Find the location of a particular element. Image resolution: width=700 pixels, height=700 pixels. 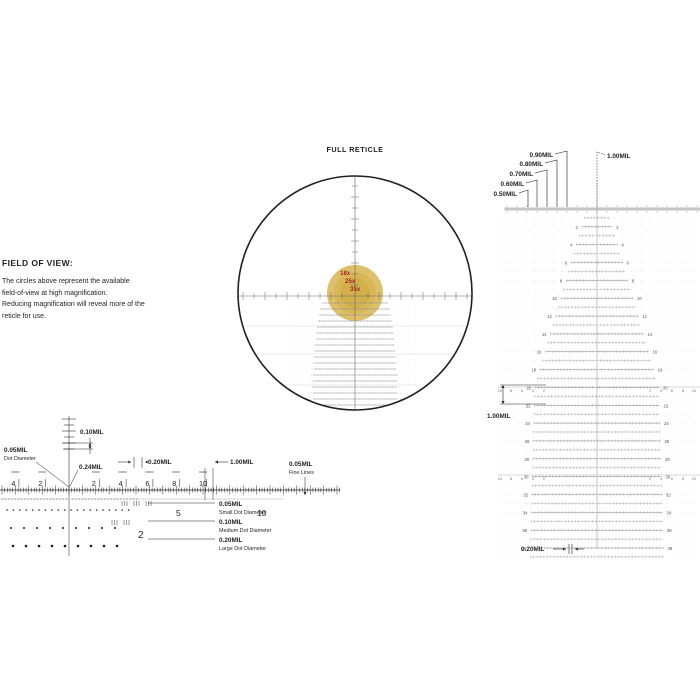

bl-vertical-stack is located at coordinates (69, 452).